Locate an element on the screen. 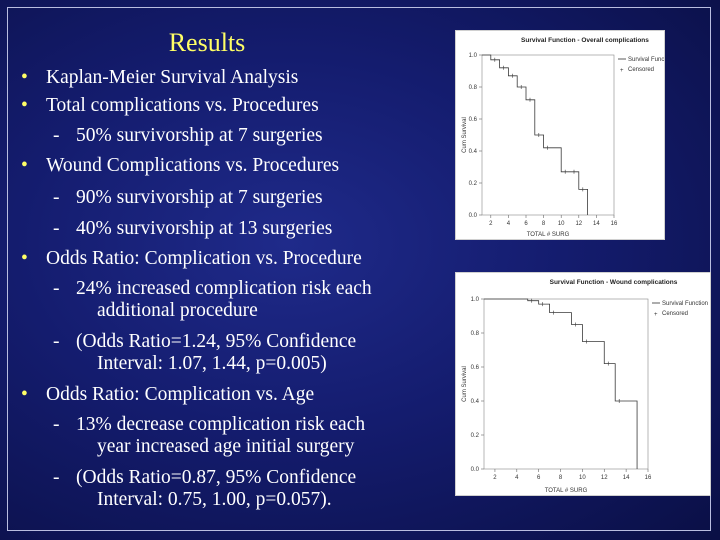 The image size is (720, 540). sub-50-survivorship: 50% survivorship at 7 surgeries is located at coordinates (199, 135).